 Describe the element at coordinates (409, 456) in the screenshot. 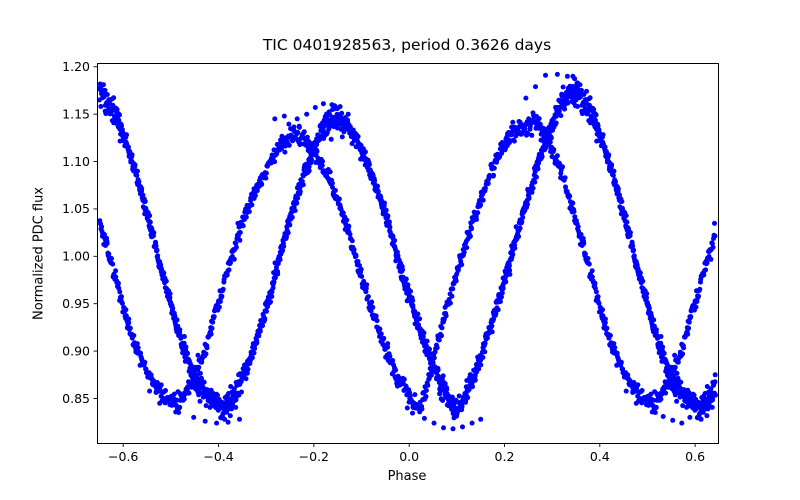

I see `x-tick-label: 0.0` at that location.